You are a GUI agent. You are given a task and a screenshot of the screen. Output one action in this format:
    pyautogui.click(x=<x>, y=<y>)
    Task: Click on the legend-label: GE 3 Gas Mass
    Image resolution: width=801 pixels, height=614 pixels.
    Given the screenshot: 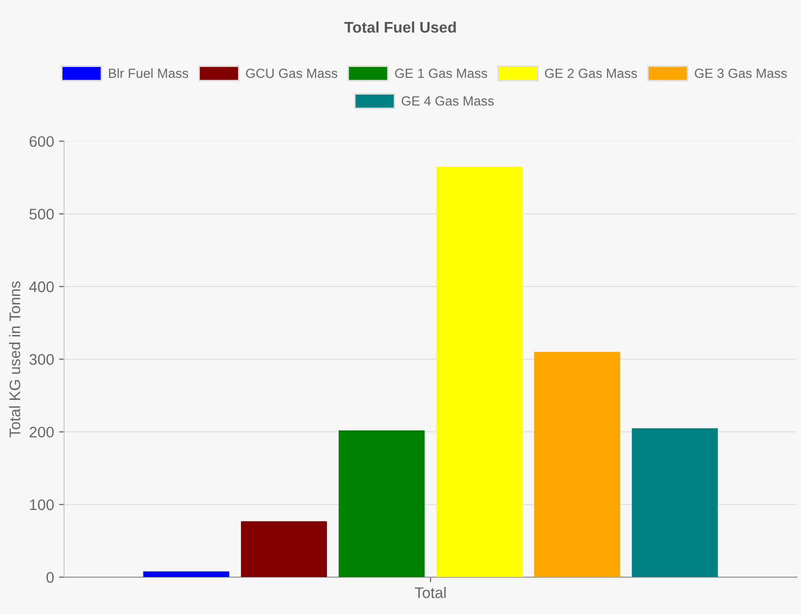 What is the action you would take?
    pyautogui.click(x=740, y=73)
    